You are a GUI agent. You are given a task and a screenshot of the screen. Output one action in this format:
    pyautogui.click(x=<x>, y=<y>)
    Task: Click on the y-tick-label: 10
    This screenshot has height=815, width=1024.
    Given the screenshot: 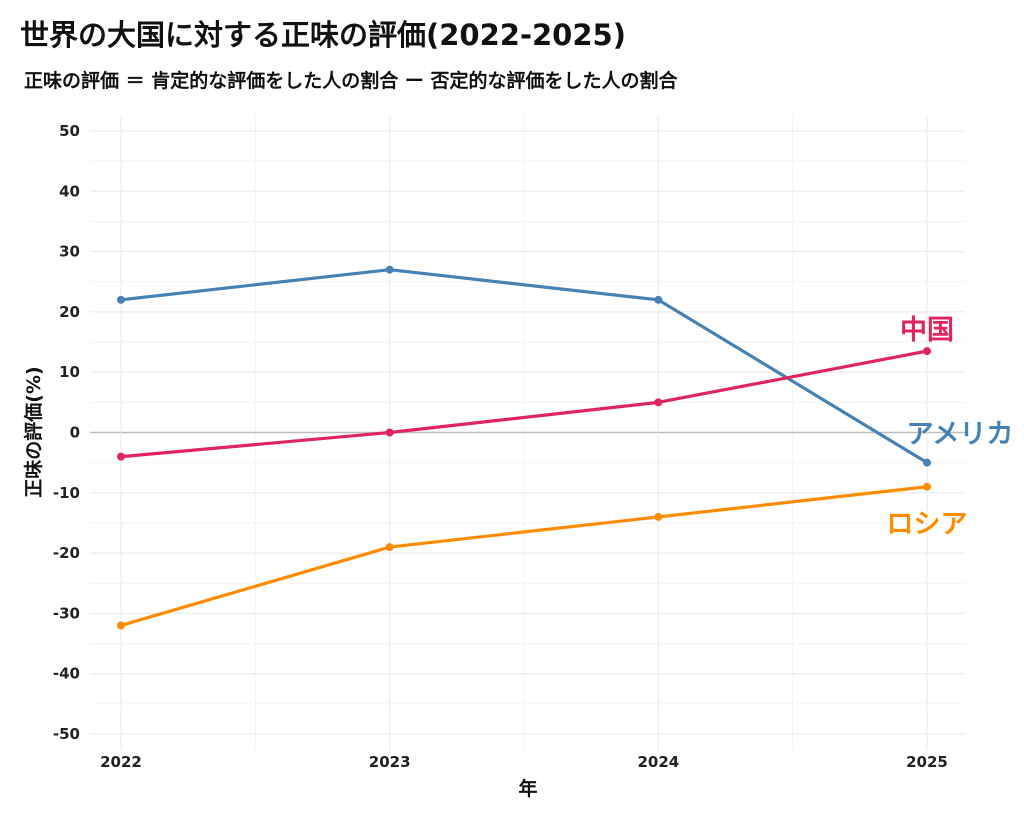 What is the action you would take?
    pyautogui.click(x=69, y=372)
    